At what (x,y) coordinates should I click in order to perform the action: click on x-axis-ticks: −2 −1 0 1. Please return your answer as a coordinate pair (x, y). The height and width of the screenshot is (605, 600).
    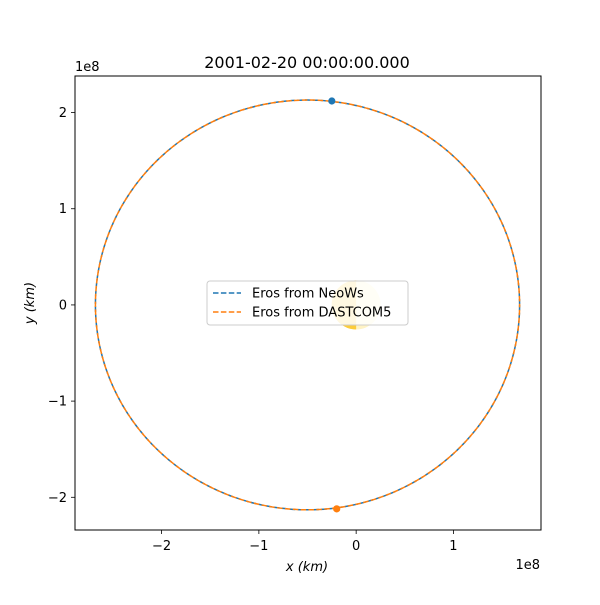
    Looking at the image, I should click on (305, 542).